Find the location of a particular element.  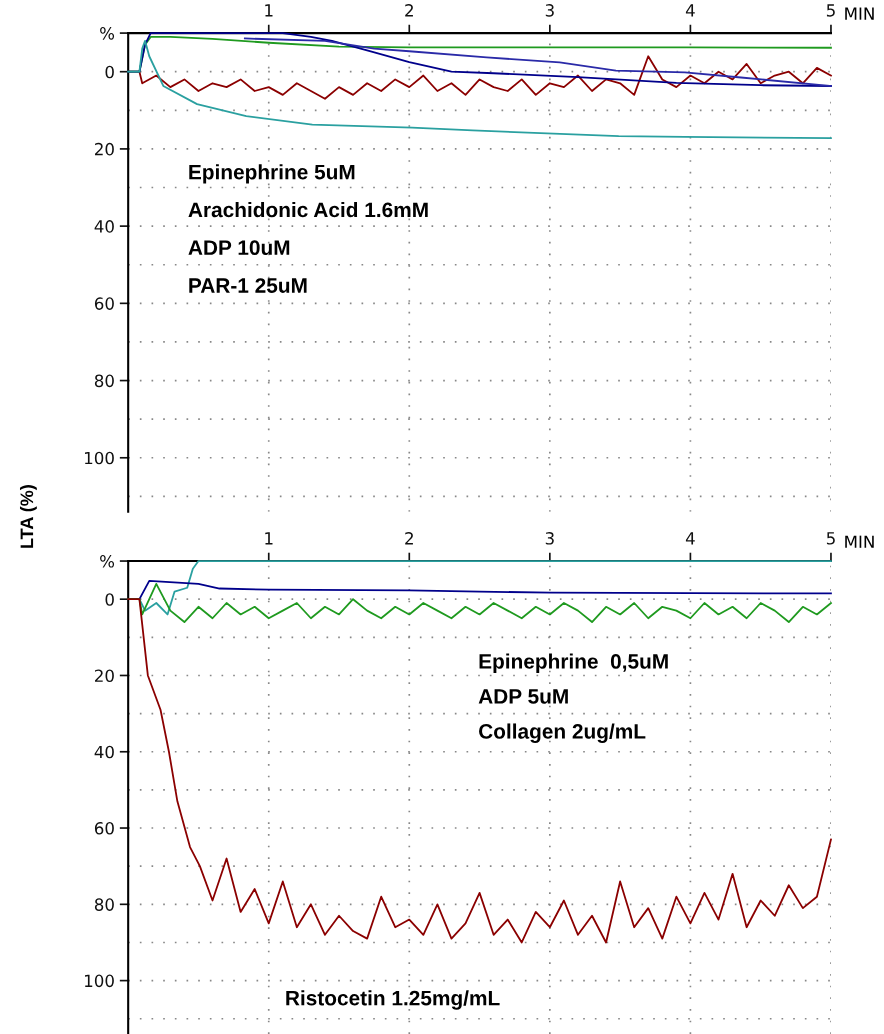

annotation: Epinephrine 0,5uM is located at coordinates (573, 663).